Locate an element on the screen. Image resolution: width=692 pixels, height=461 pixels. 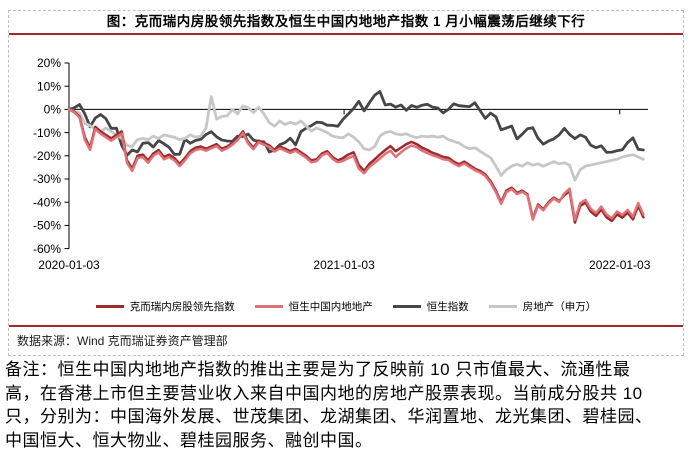
legend-item: 恒生中国内地地产 is located at coordinates (313, 306).